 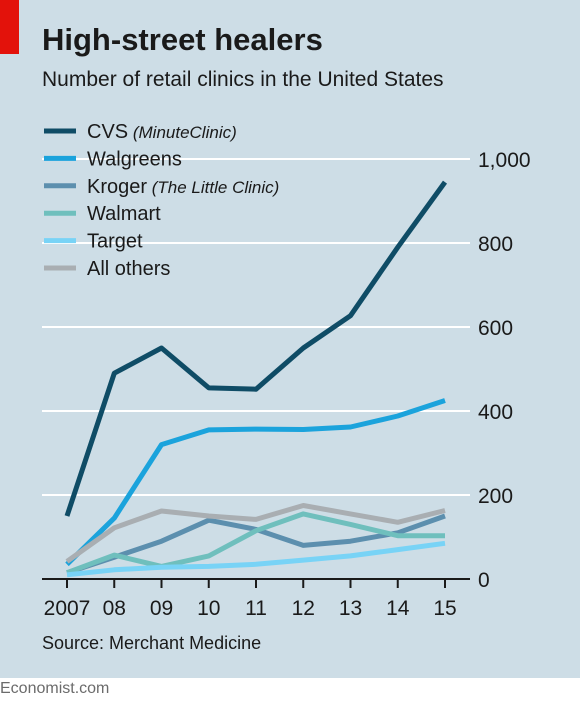 I want to click on y-tick-label: 200, so click(x=495, y=496).